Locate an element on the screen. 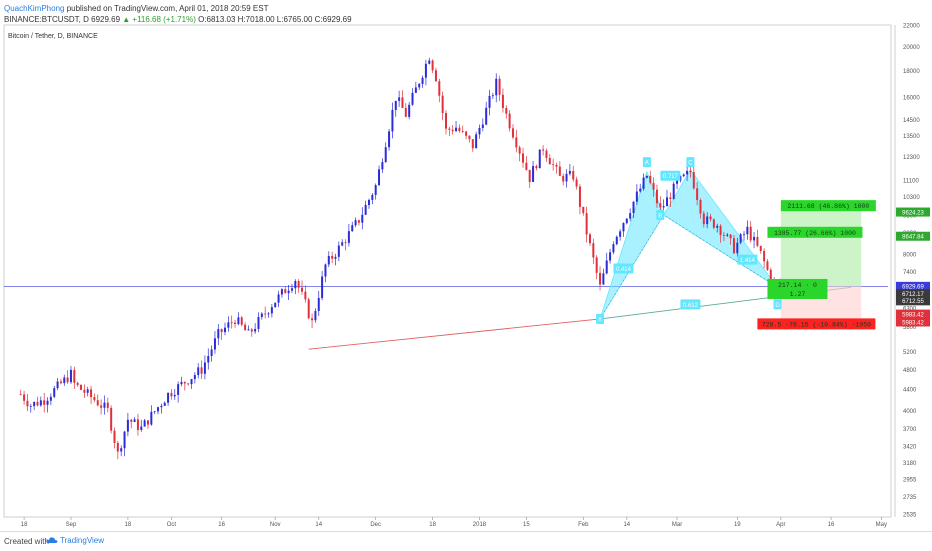 This screenshot has width=932, height=551. annotation-ratio: 0.612 is located at coordinates (690, 304).